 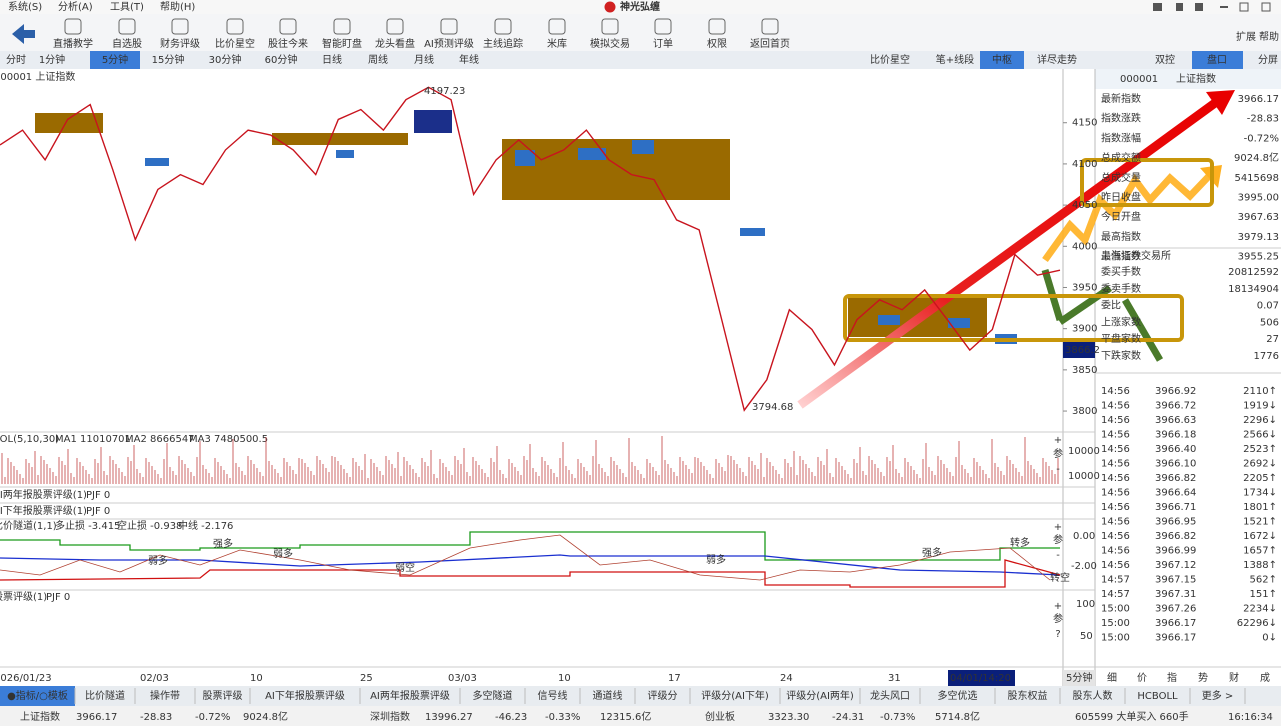 I want to click on period-tab: 年线, so click(x=469, y=59).